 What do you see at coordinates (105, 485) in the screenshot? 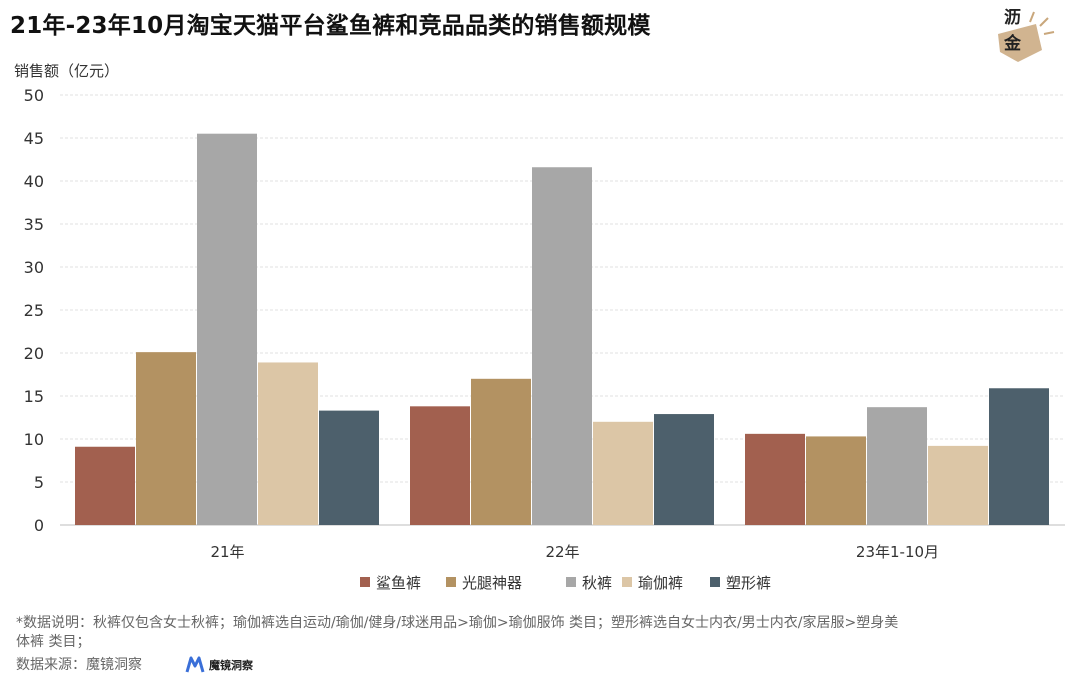
I see `bar-鲨鱼裤-21年` at bounding box center [105, 485].